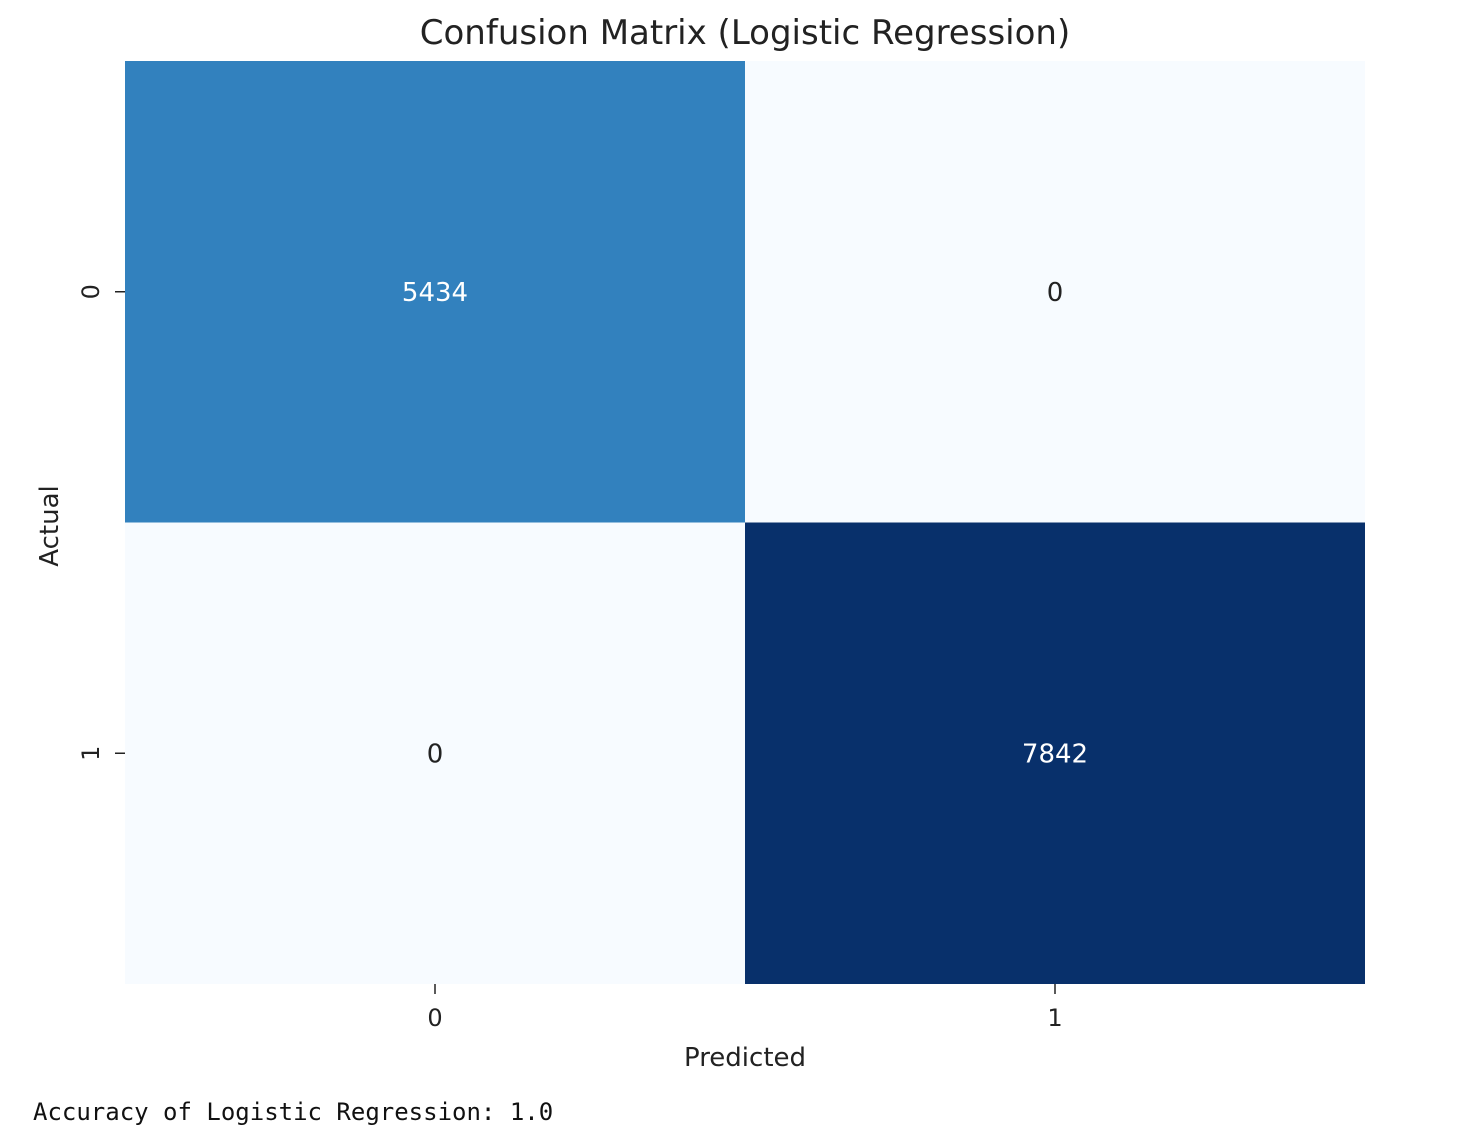 Image resolution: width=1481 pixels, height=1137 pixels. I want to click on chart-title: Confusion Matrix (Logistic Regression), so click(745, 33).